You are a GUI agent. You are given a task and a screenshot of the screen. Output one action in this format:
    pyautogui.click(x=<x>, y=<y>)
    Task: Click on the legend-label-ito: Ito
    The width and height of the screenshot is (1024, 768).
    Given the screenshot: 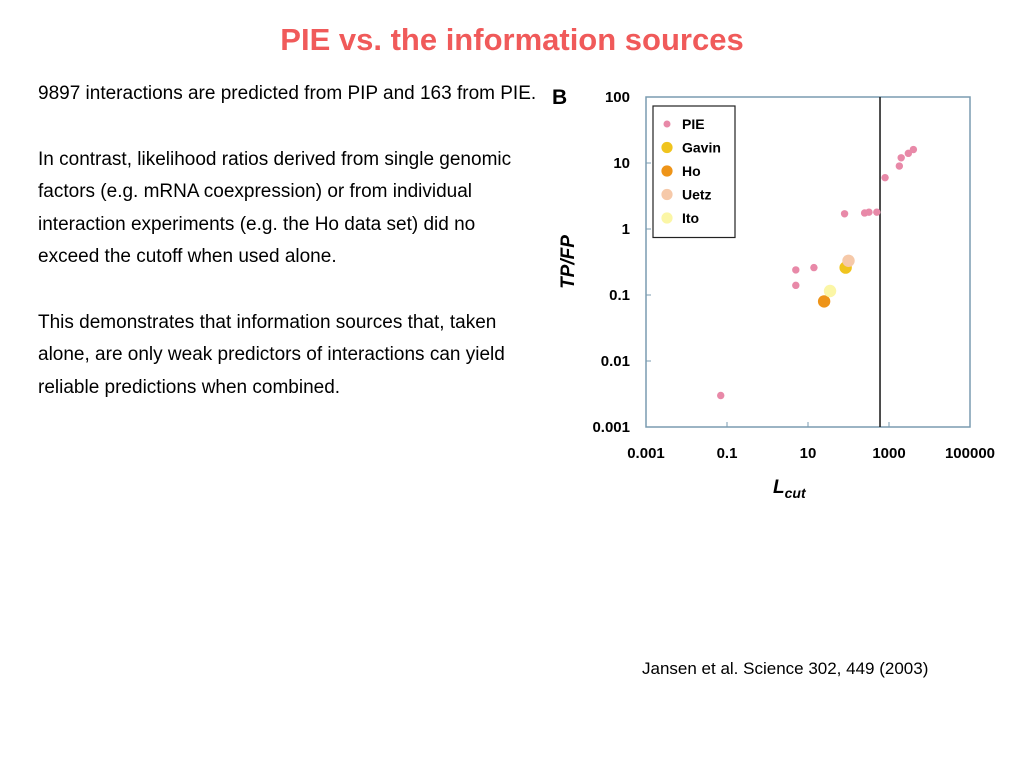 What is the action you would take?
    pyautogui.click(x=690, y=218)
    